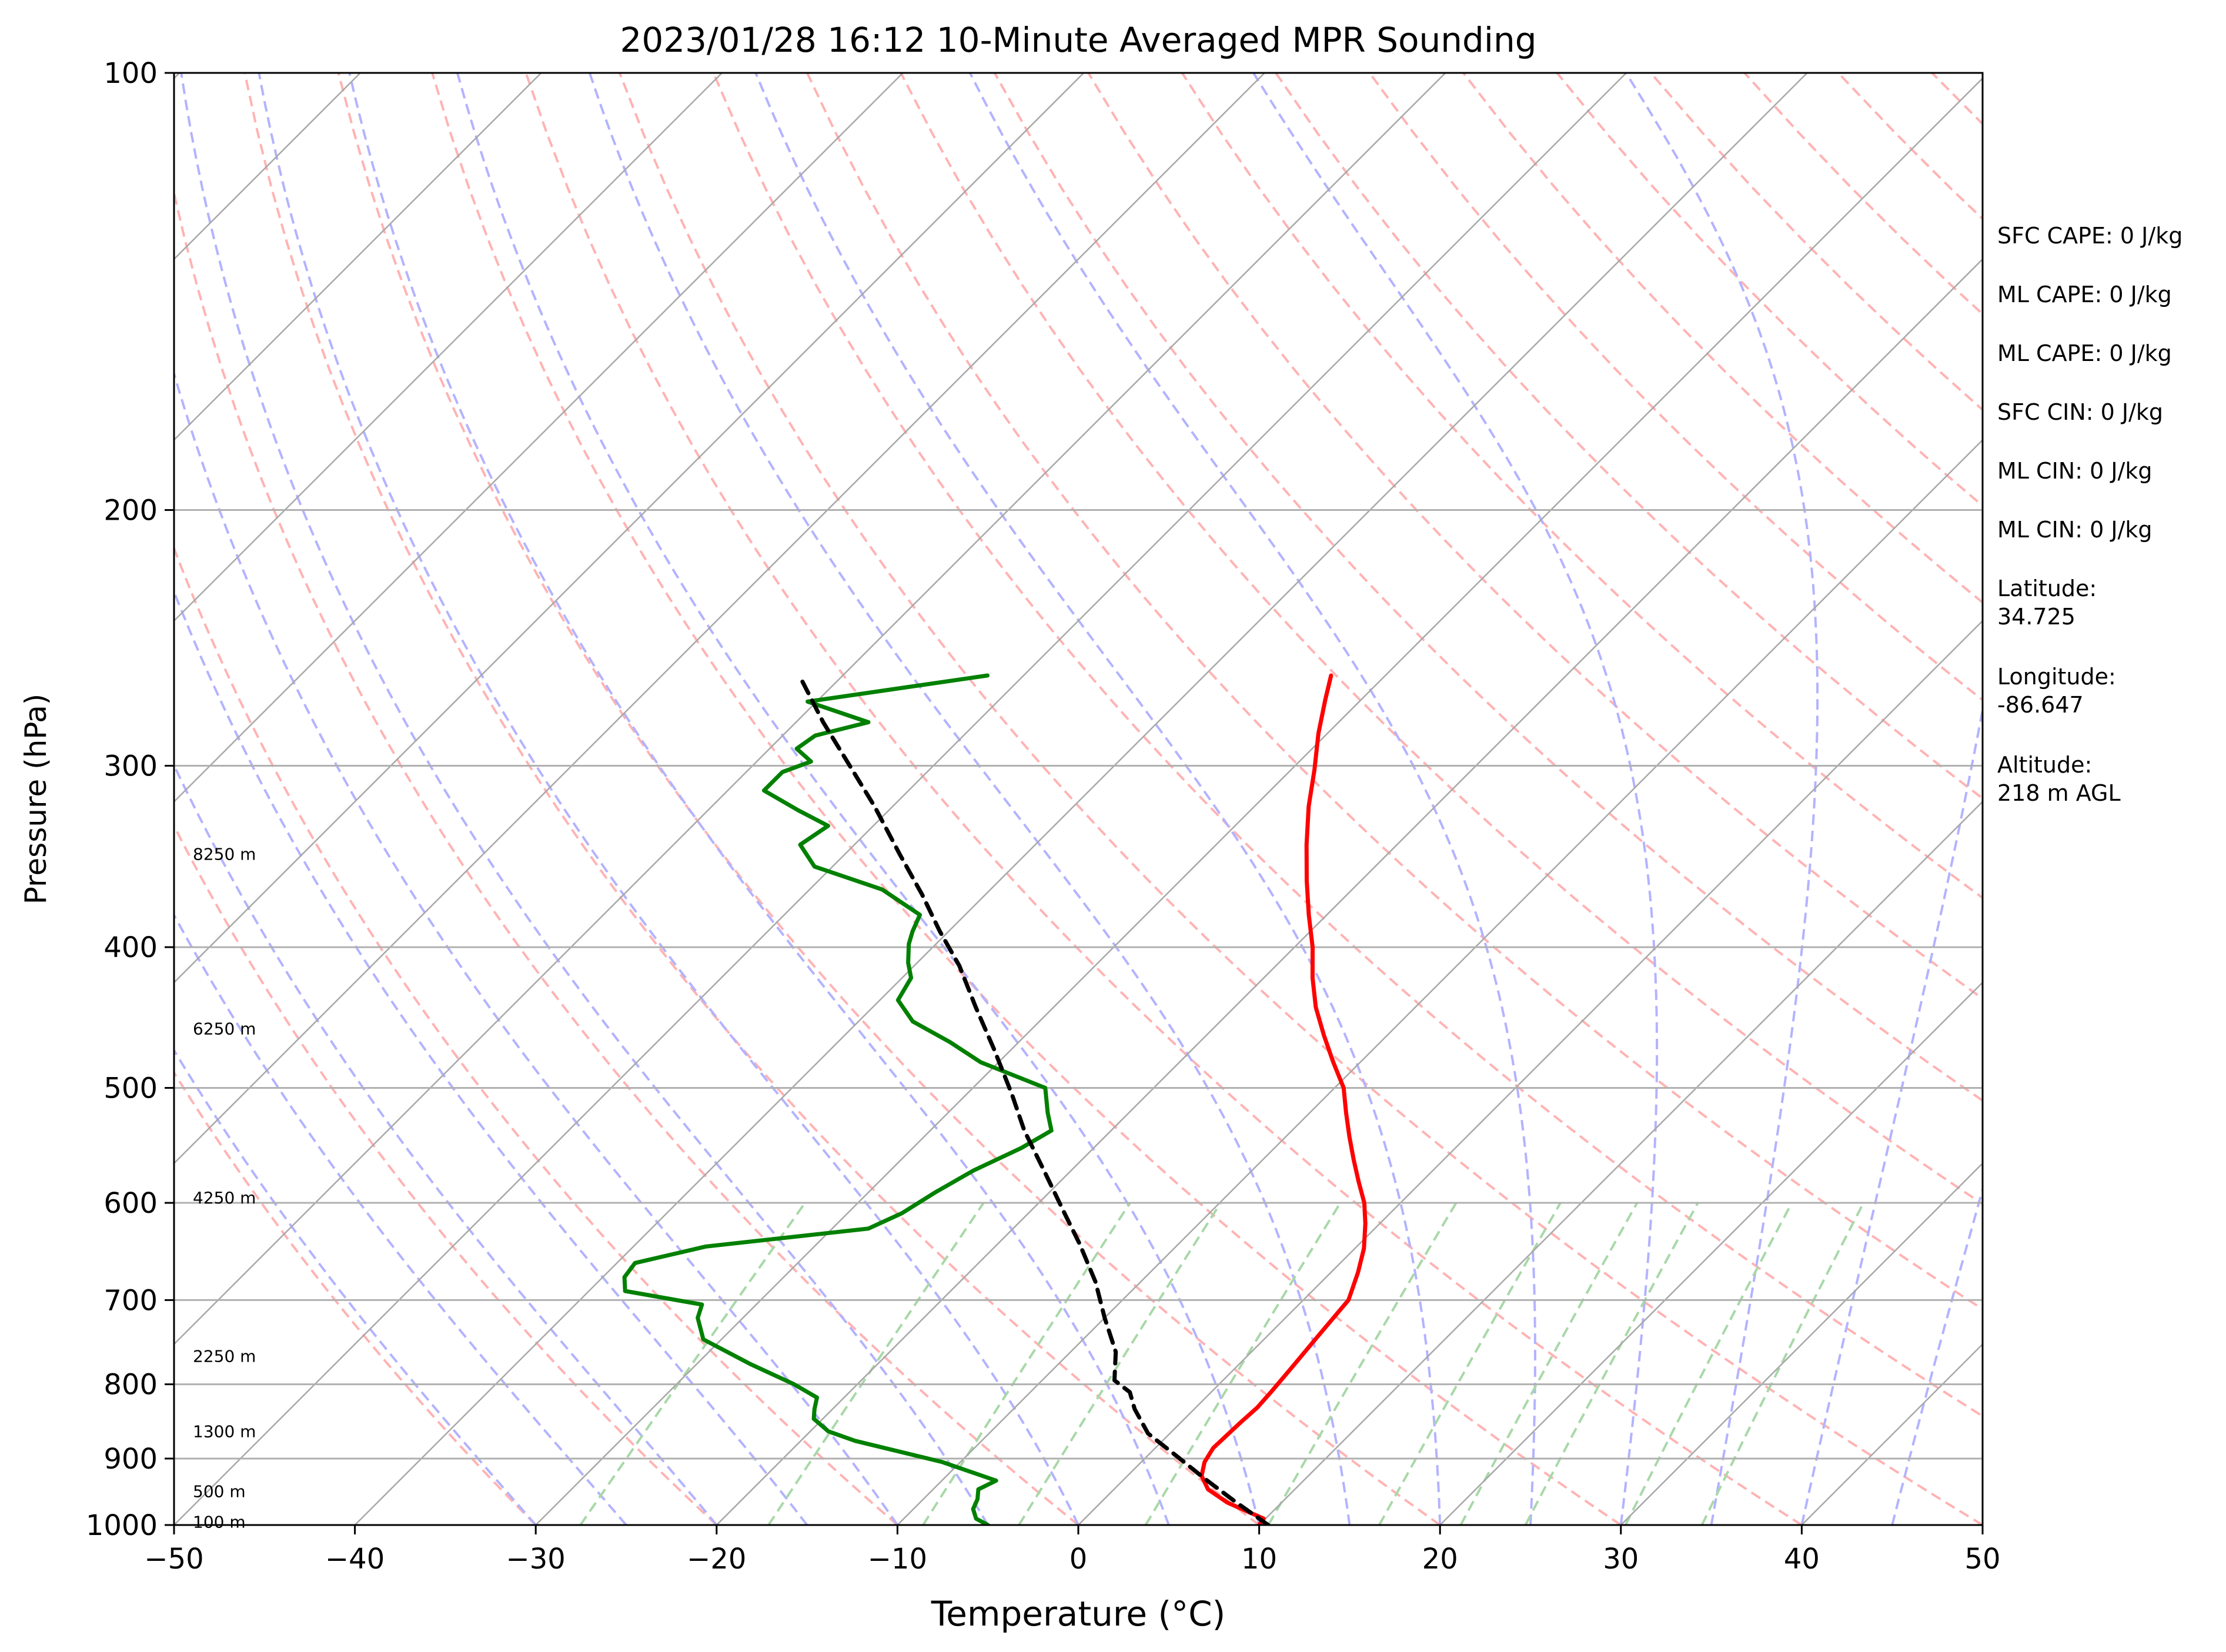 The height and width of the screenshot is (1652, 2226). Describe the element at coordinates (130, 1386) in the screenshot. I see `y-tick-label: 800` at that location.